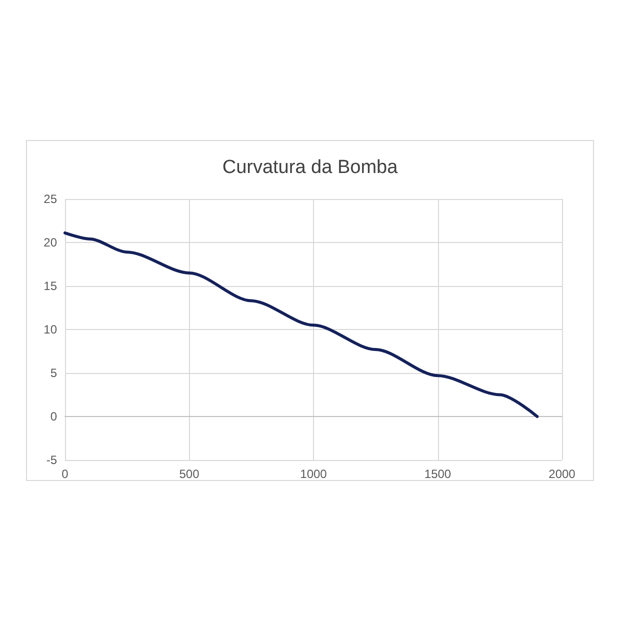 The height and width of the screenshot is (619, 619). Describe the element at coordinates (189, 474) in the screenshot. I see `x-tick-label: 500` at that location.